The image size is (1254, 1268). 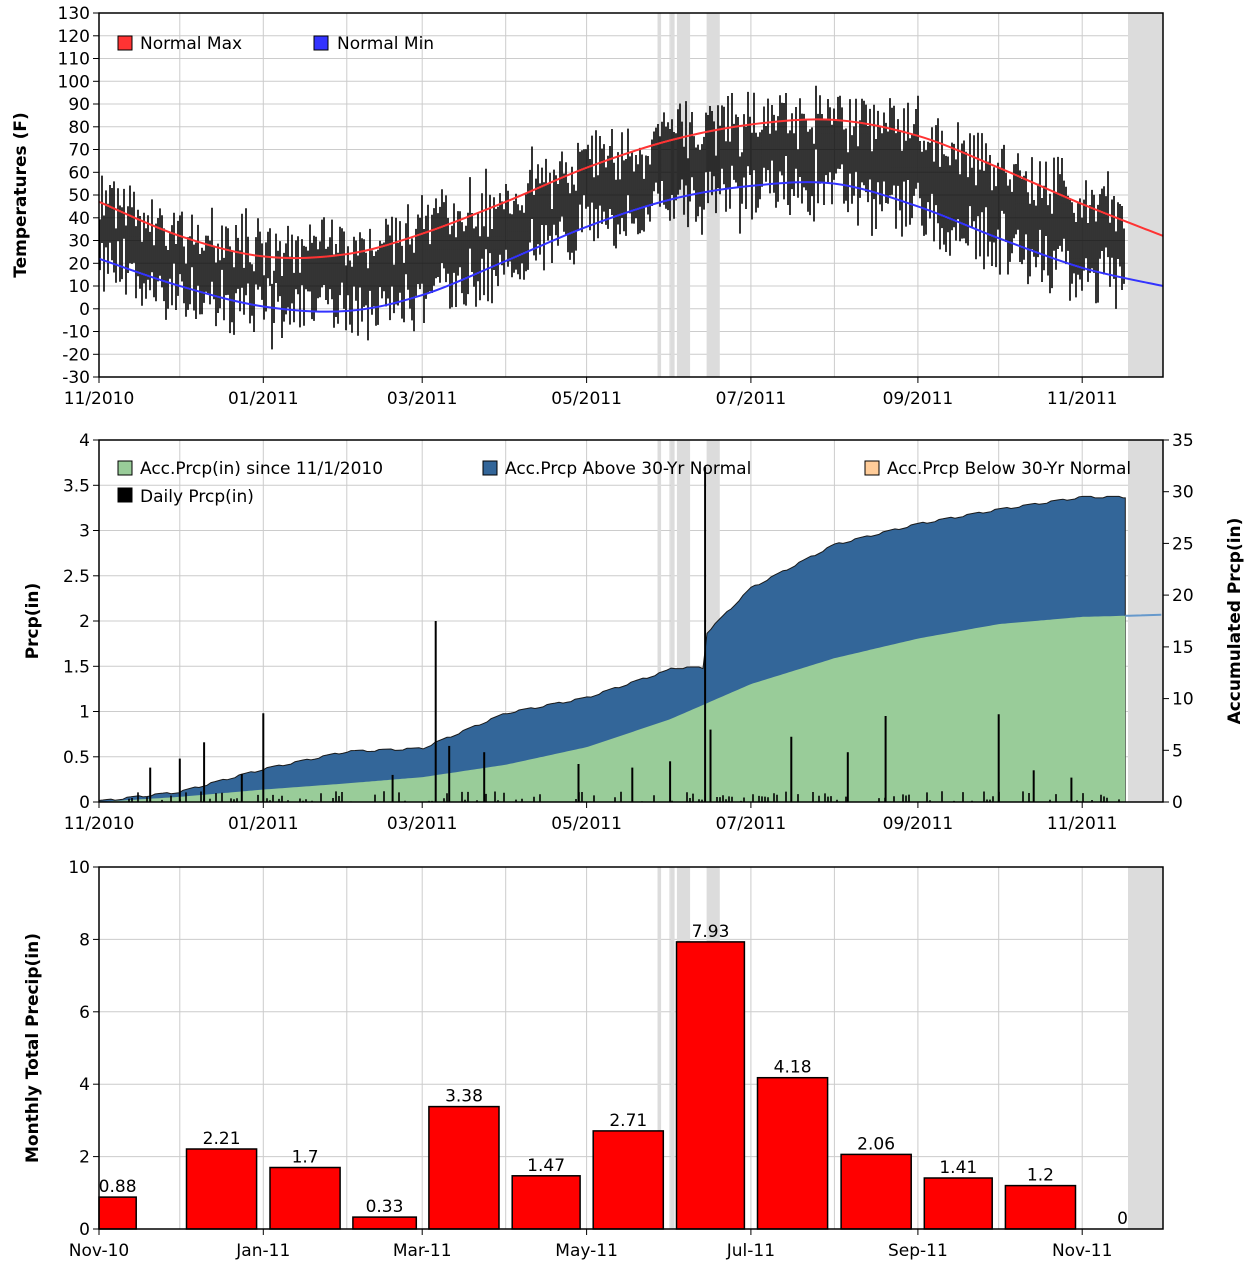 I want to click on y2-tick-label: 5, so click(x=1177, y=751).